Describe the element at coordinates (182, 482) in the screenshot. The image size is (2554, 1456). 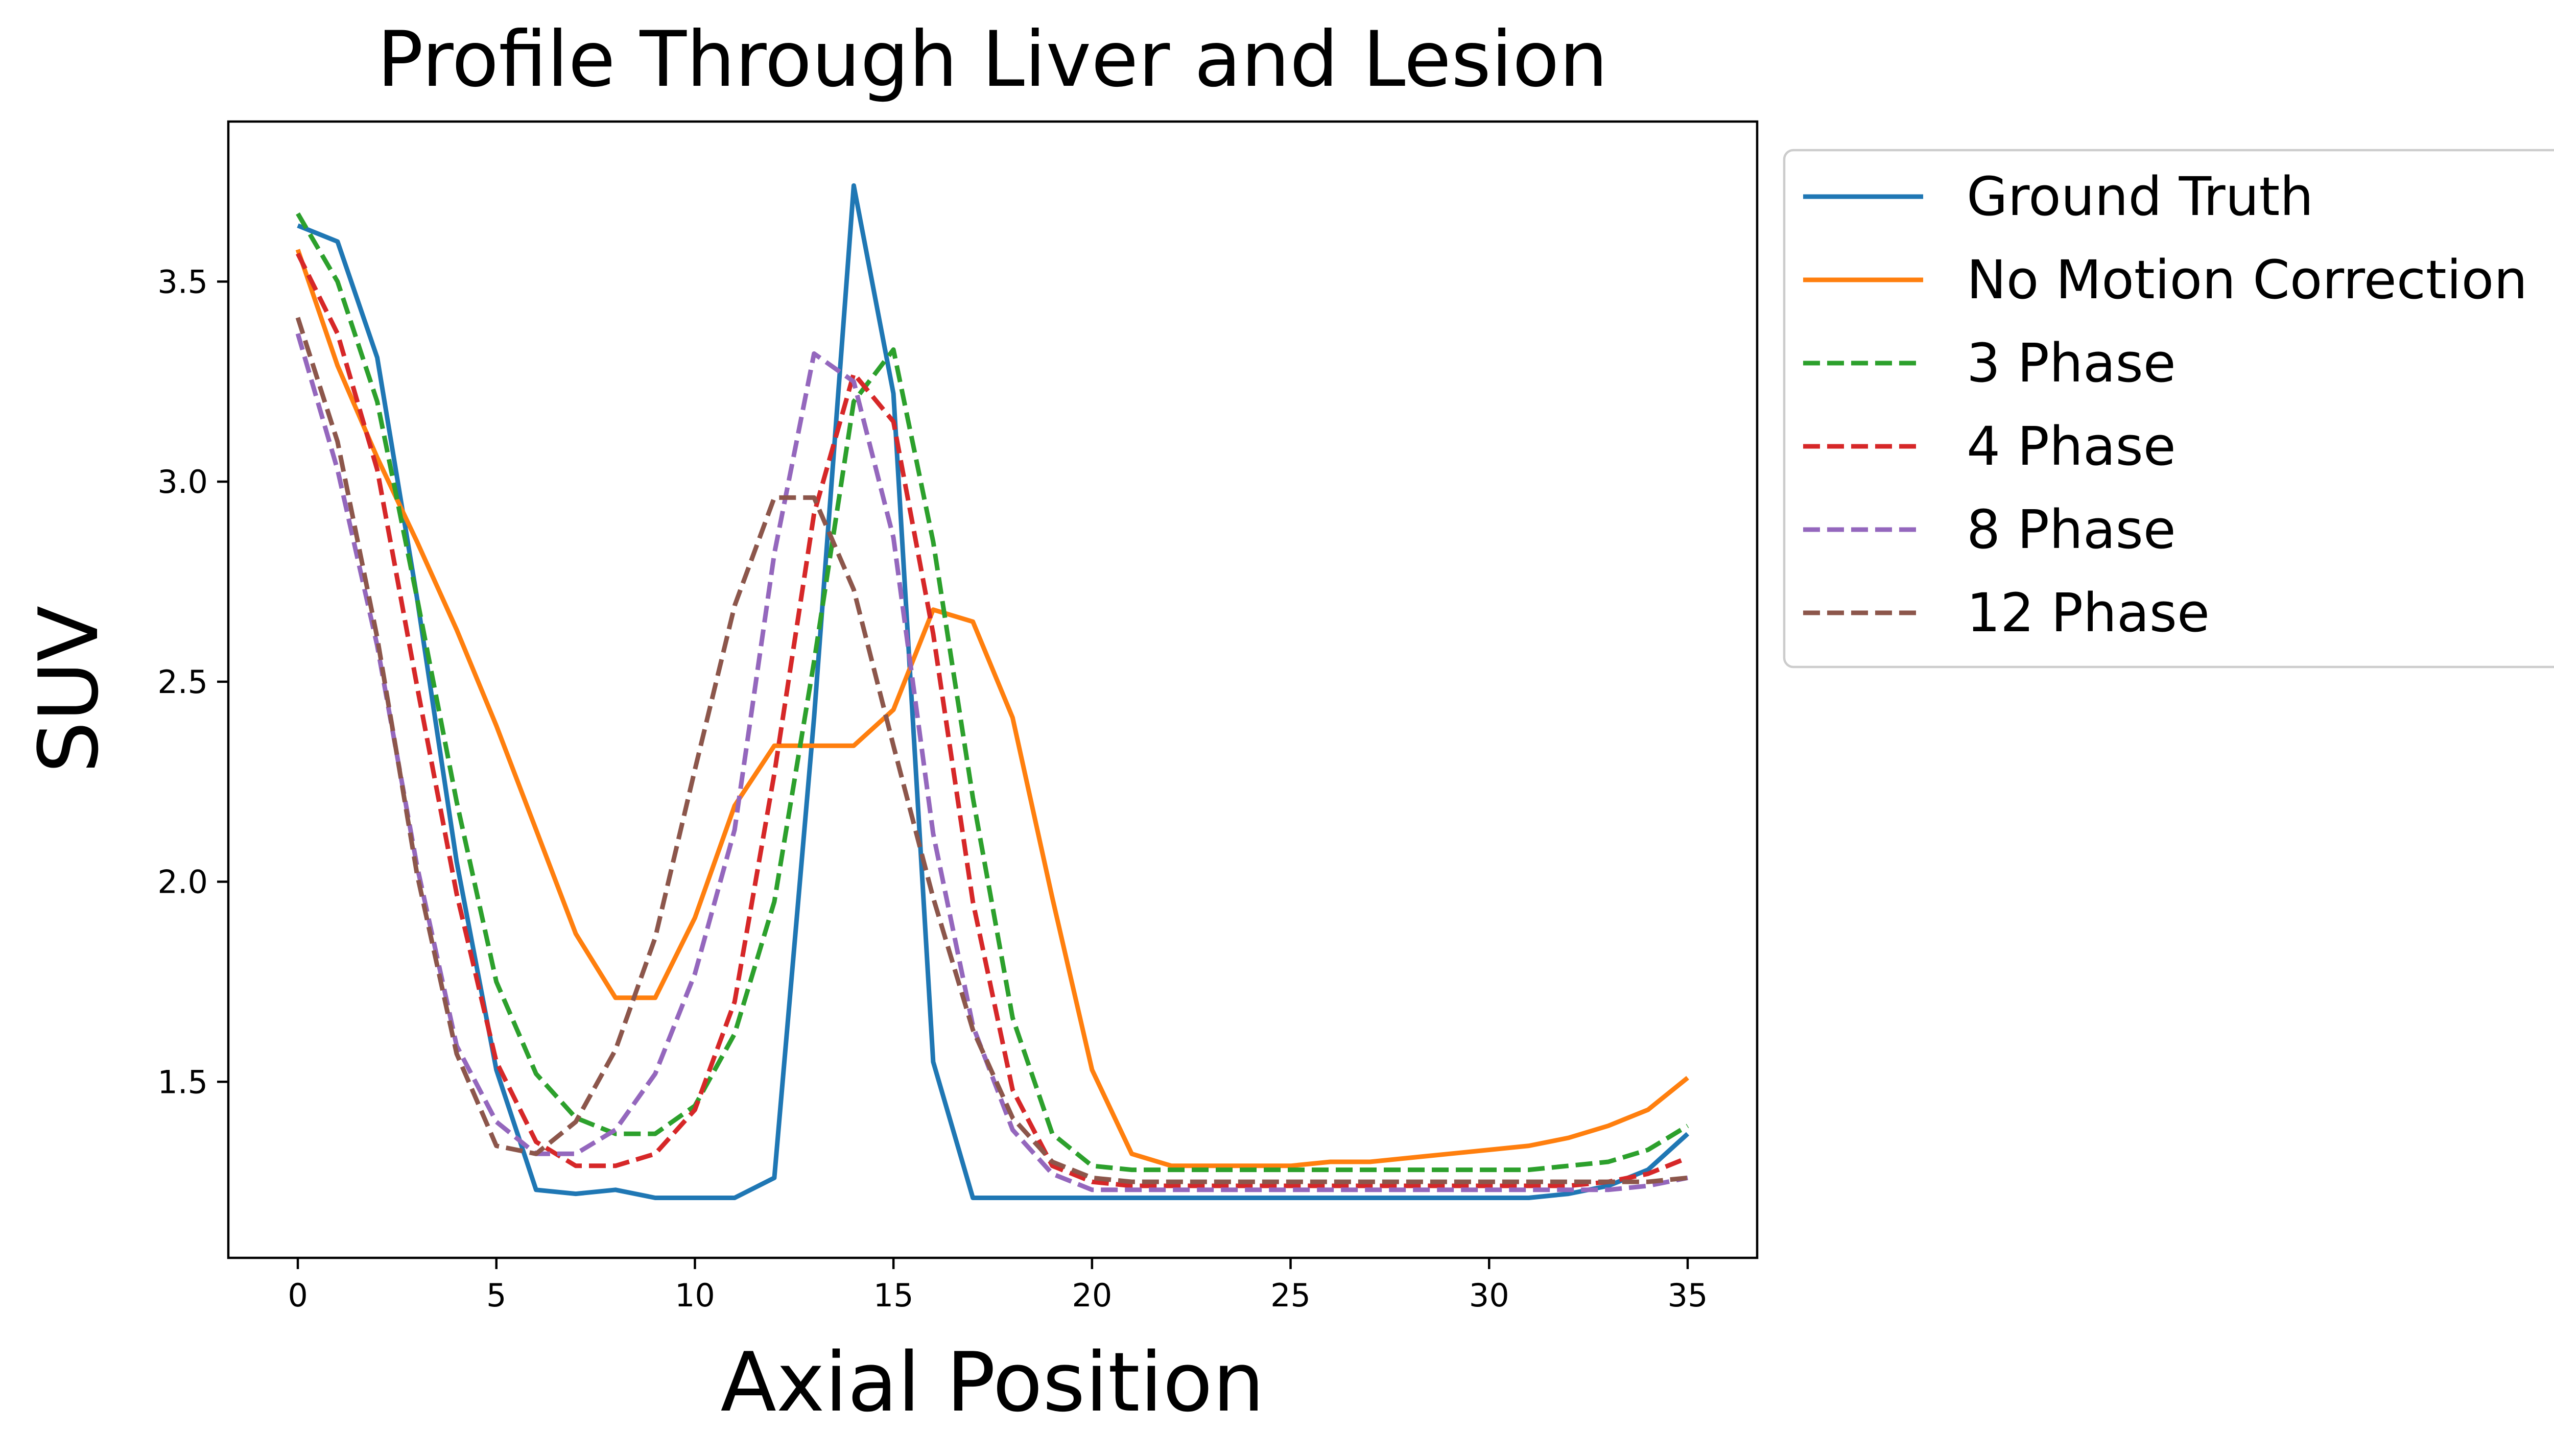
I see `y-tick-label: 3.0` at that location.